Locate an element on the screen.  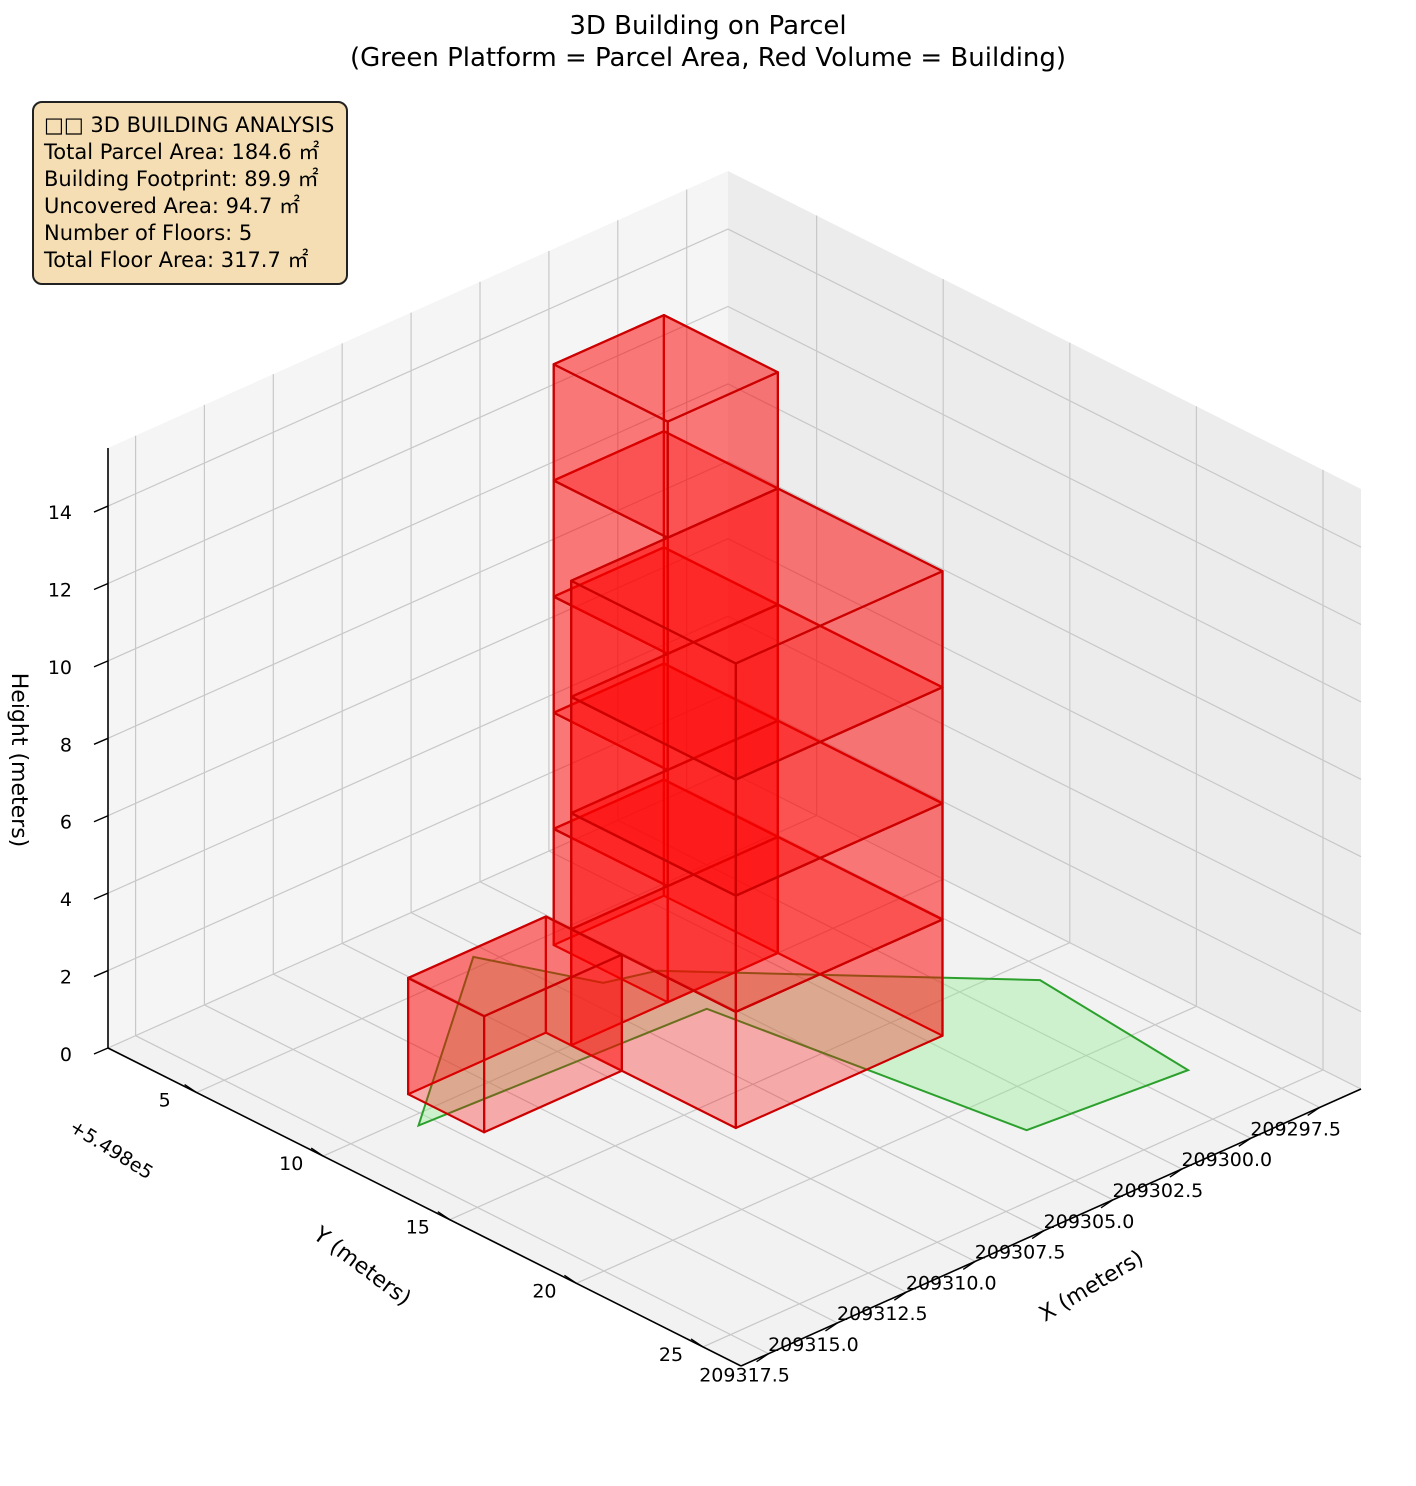
info-line-floor-area: Total Floor Area: 317.7 ㎡ is located at coordinates (176, 260).